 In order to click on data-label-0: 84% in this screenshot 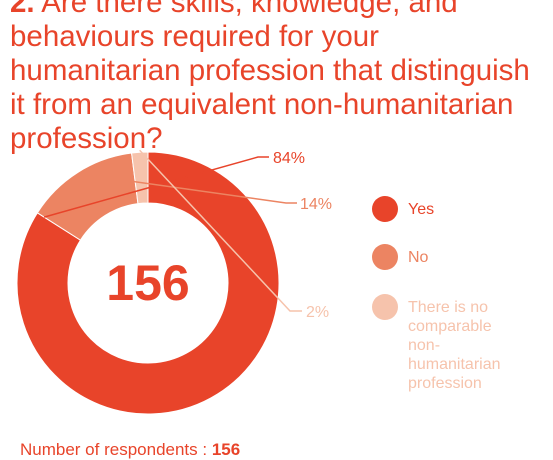, I will do `click(289, 158)`.